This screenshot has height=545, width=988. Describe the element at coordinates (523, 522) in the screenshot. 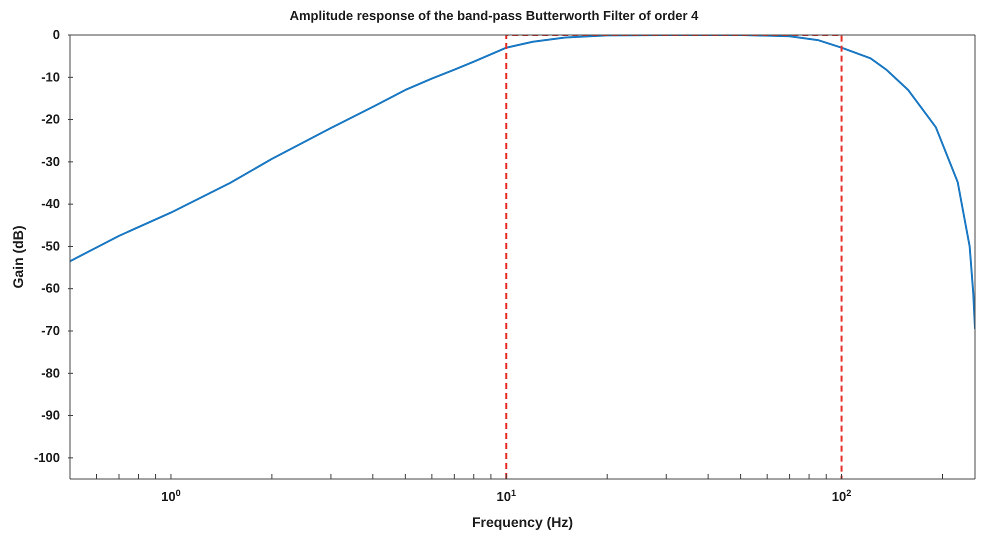

I see `x-axis-title: Frequency (Hz)` at that location.